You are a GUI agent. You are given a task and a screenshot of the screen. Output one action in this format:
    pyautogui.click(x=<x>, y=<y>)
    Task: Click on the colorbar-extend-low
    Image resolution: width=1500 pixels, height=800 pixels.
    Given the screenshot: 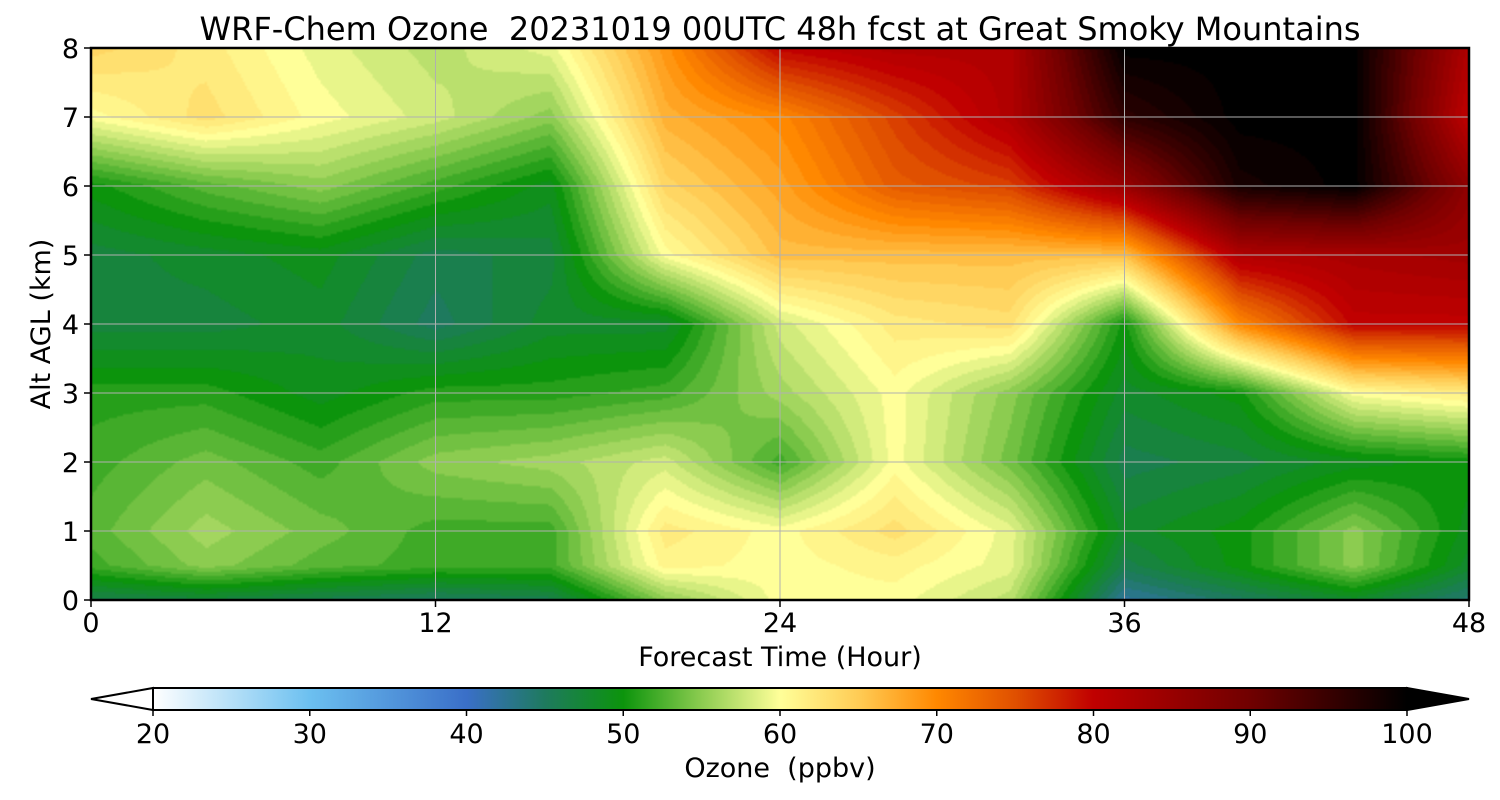 What is the action you would take?
    pyautogui.click(x=122, y=699)
    